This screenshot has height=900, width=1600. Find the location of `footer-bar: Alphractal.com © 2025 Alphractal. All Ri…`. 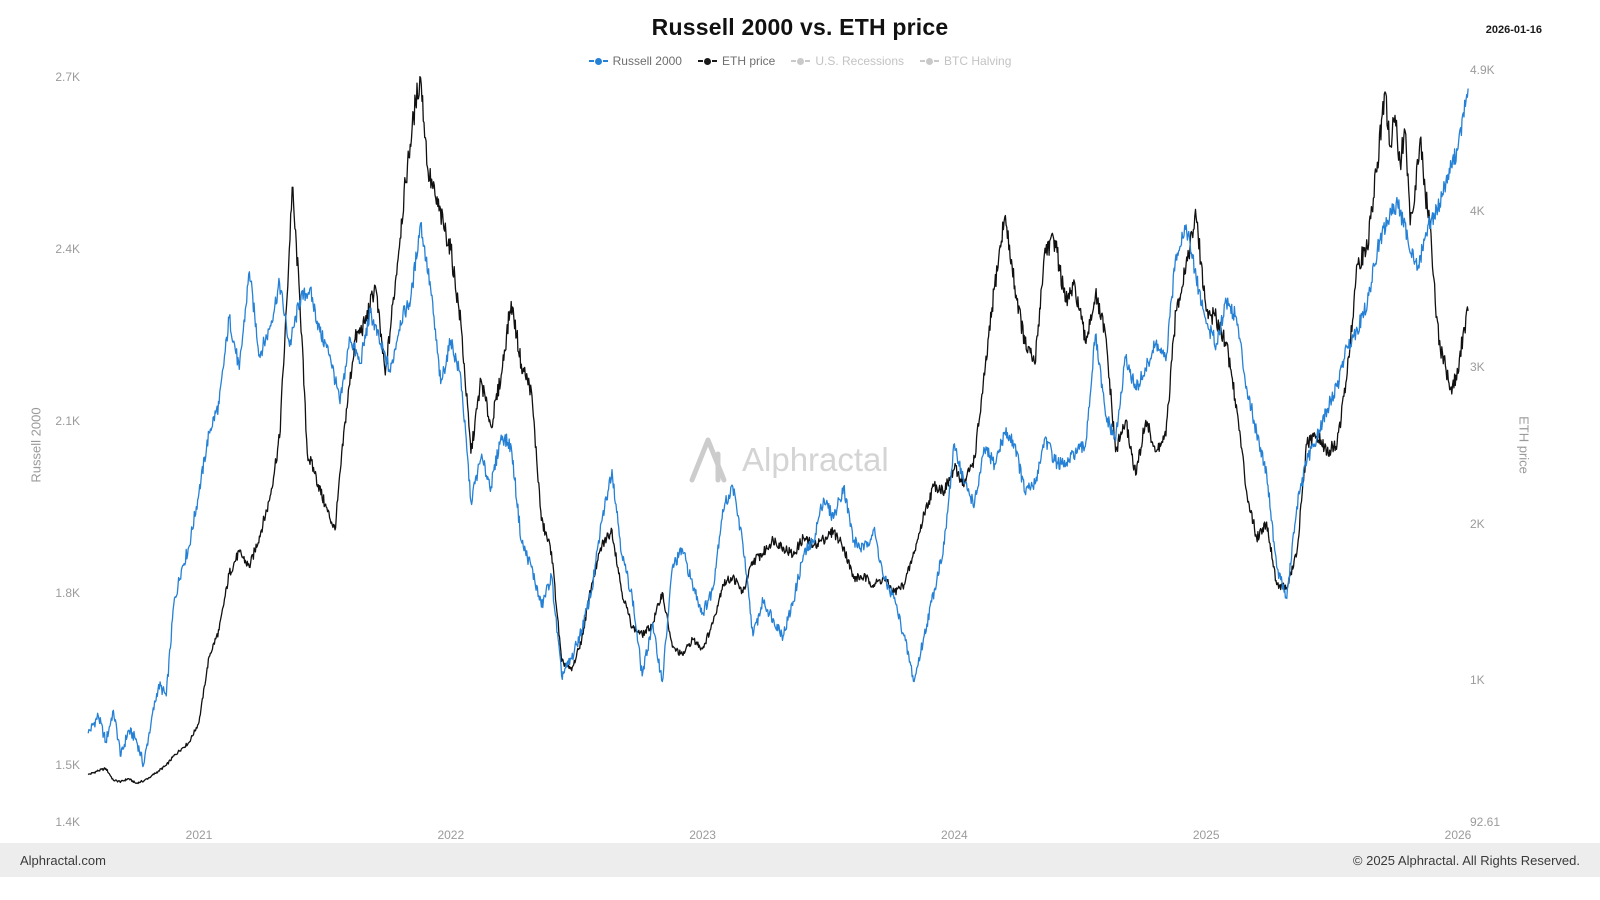

footer-bar: Alphractal.com © 2025 Alphractal. All Ri… is located at coordinates (800, 860).